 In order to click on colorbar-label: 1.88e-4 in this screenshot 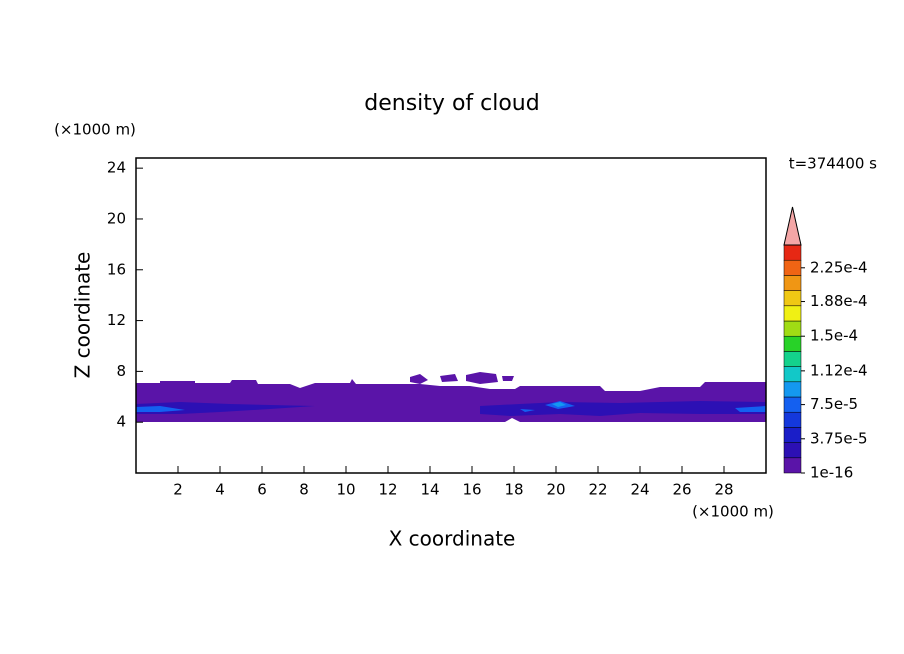, I will do `click(839, 301)`.